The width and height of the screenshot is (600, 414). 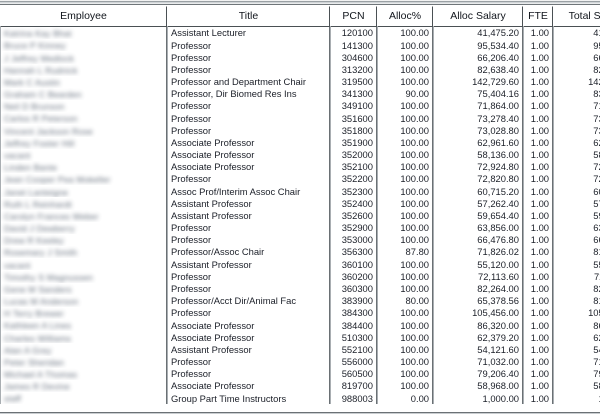 I want to click on cell-alloc-pct: 0.00, so click(x=405, y=398).